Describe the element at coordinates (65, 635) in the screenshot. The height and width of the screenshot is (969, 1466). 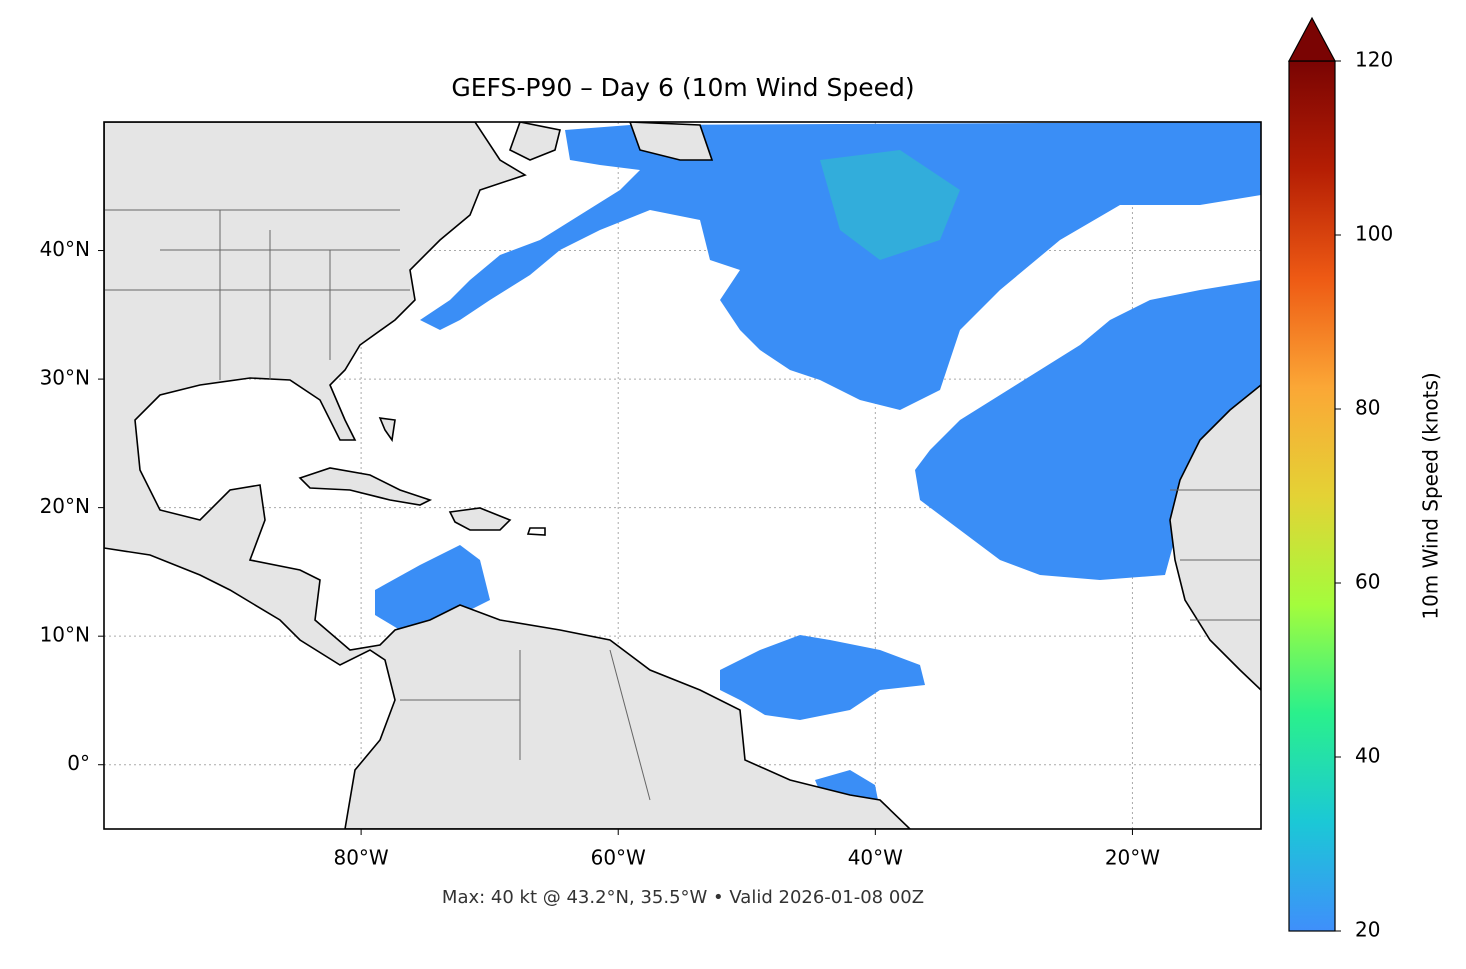
I see `y-tick-label: 10°N` at that location.